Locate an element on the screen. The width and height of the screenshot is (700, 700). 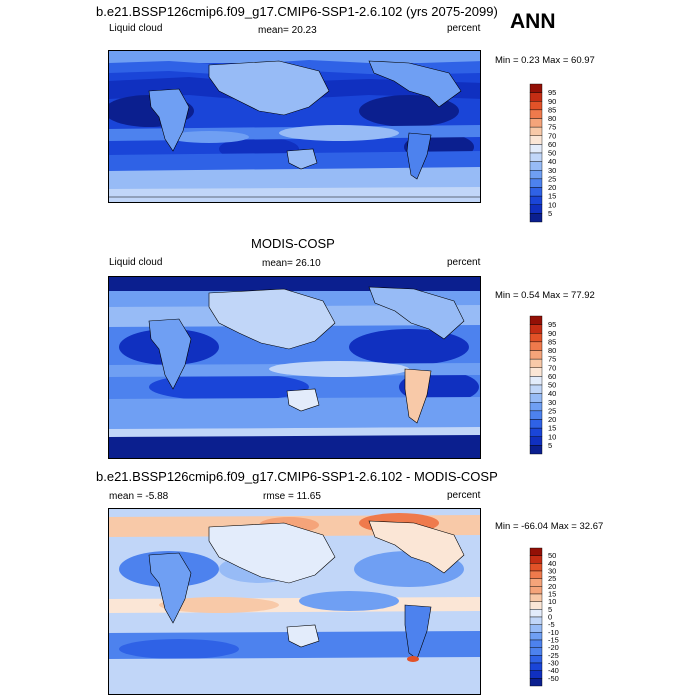
panel1-map-field is located at coordinates (294, 126).